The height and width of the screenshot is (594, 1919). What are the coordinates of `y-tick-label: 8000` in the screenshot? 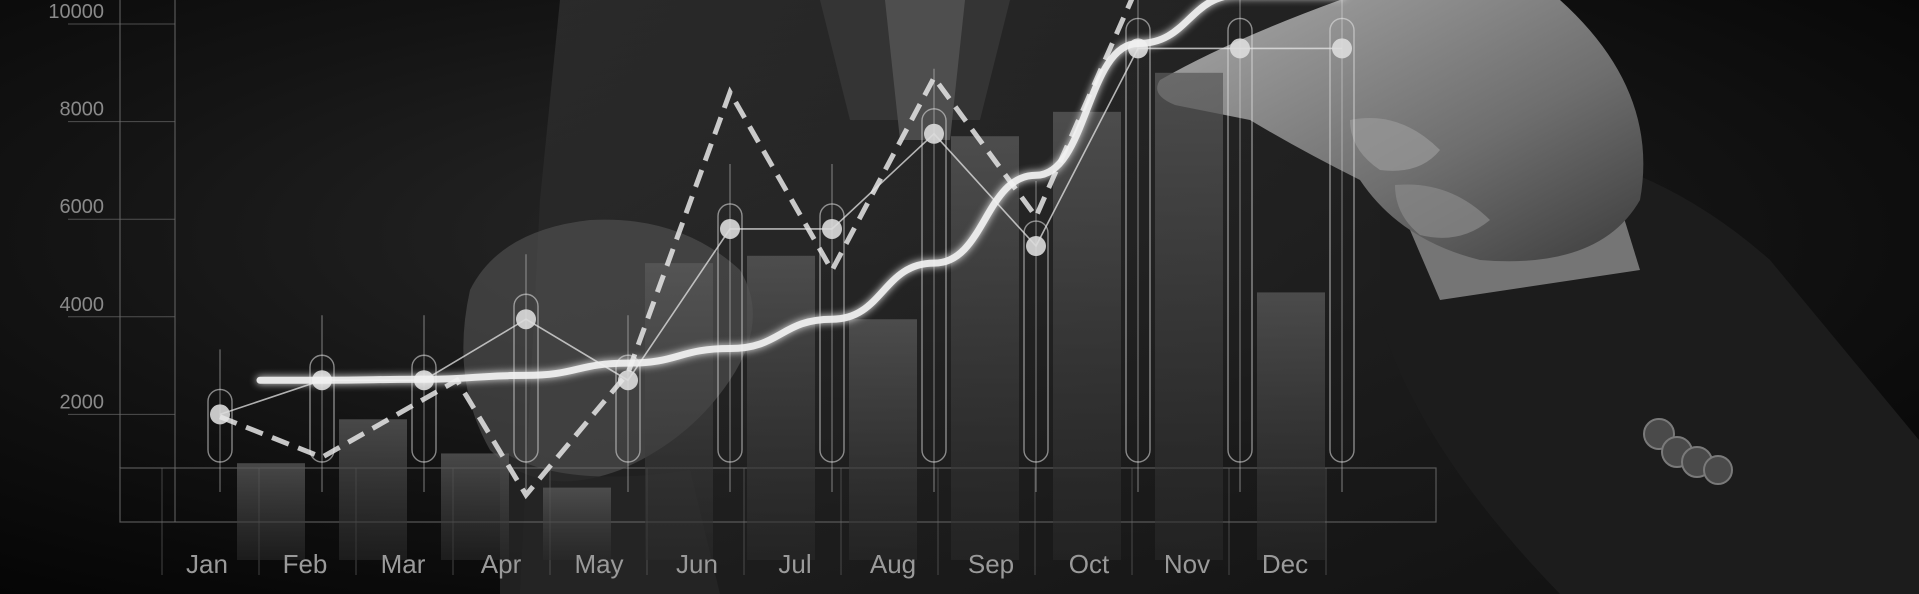 It's located at (82, 110).